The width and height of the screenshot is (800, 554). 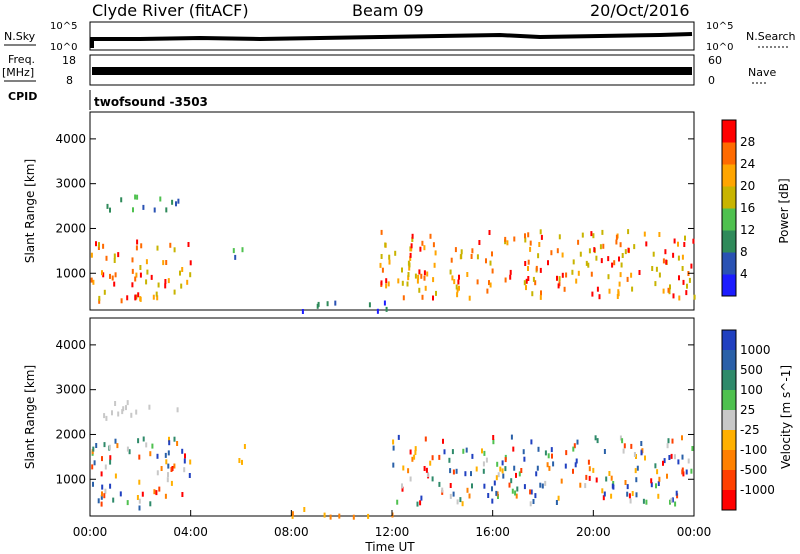 What do you see at coordinates (747, 164) in the screenshot?
I see `power-colorbar-tick-label: 24` at bounding box center [747, 164].